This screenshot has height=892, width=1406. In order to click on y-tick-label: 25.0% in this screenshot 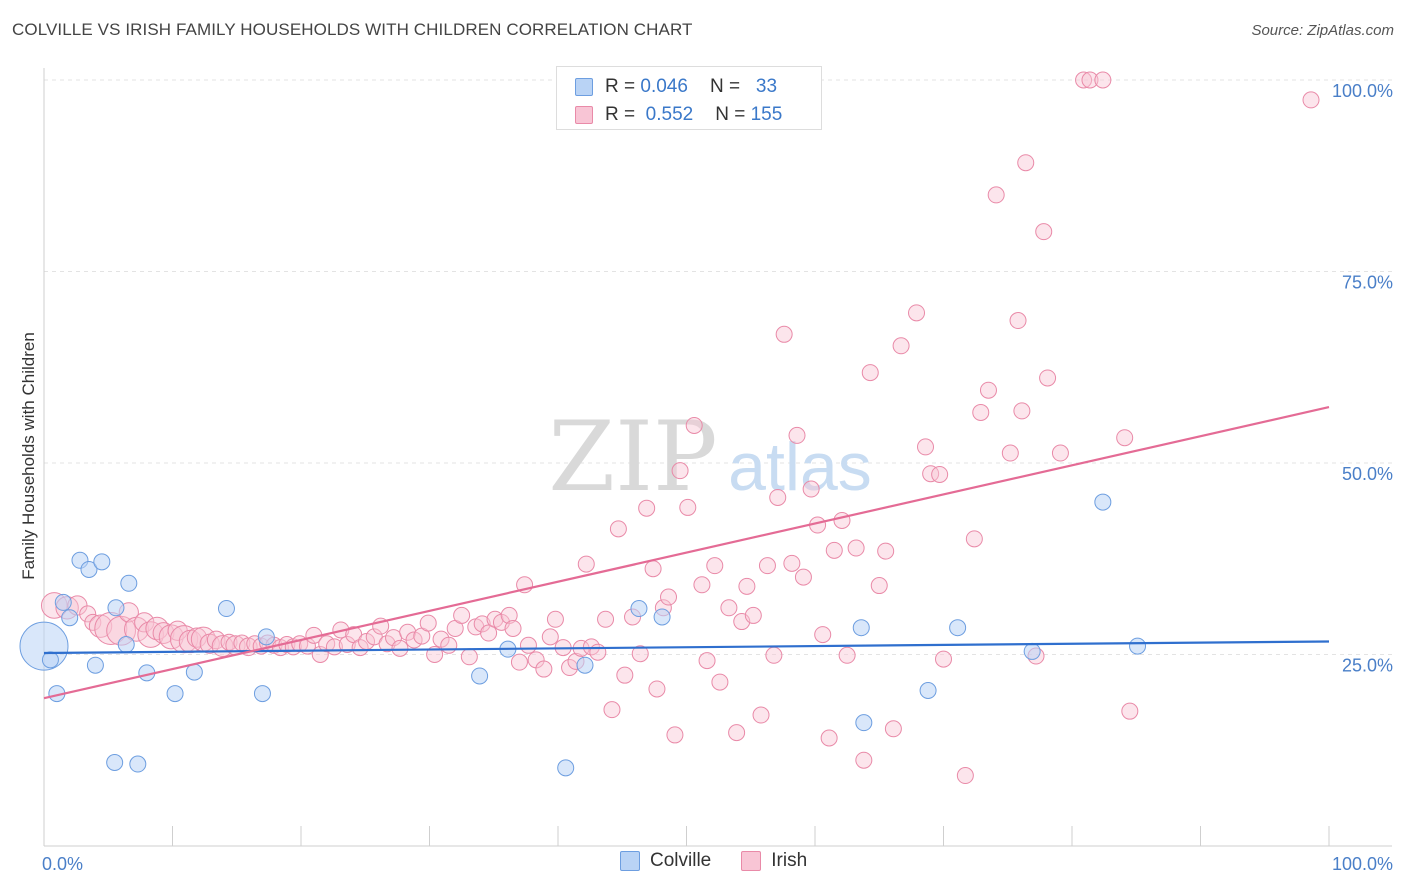, I will do `click(1367, 666)`.